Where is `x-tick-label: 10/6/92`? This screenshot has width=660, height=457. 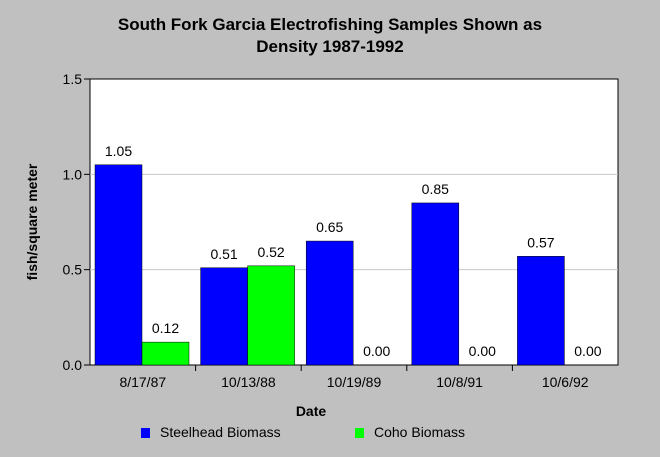 x-tick-label: 10/6/92 is located at coordinates (565, 382).